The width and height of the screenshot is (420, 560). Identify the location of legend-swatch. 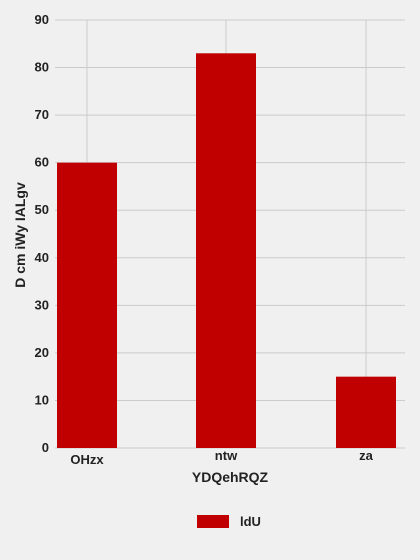
(213, 521).